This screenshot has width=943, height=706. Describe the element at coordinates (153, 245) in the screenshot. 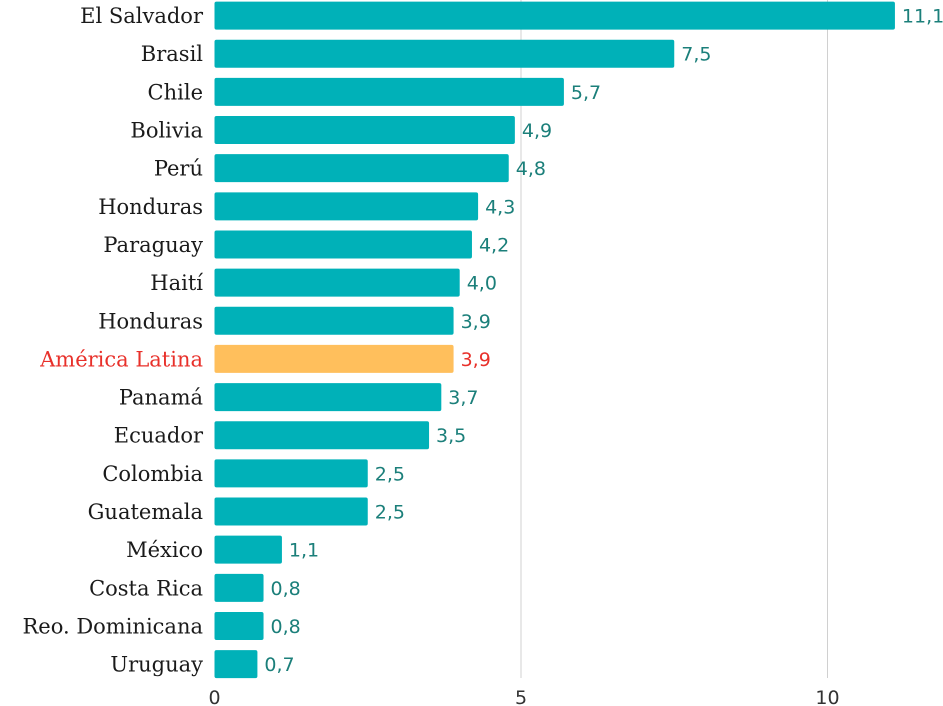

I see `category-label: Paraguay` at that location.